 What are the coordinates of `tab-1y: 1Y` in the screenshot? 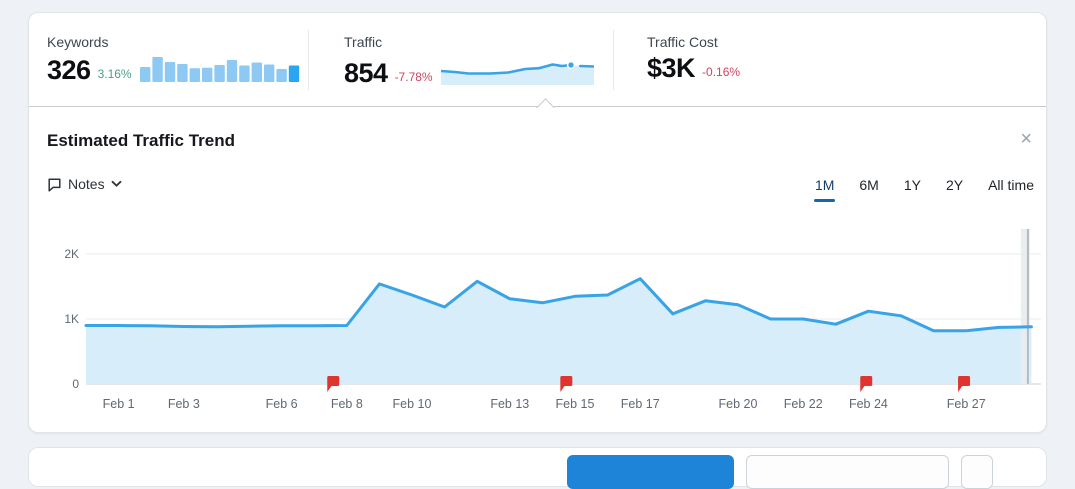 It's located at (912, 185).